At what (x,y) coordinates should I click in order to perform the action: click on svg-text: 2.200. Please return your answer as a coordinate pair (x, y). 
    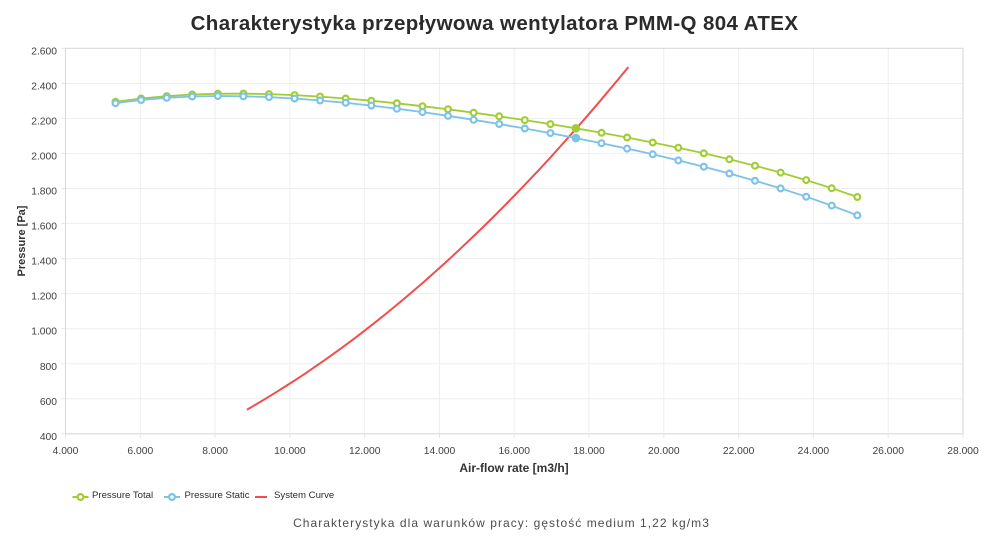
    Looking at the image, I should click on (44, 121).